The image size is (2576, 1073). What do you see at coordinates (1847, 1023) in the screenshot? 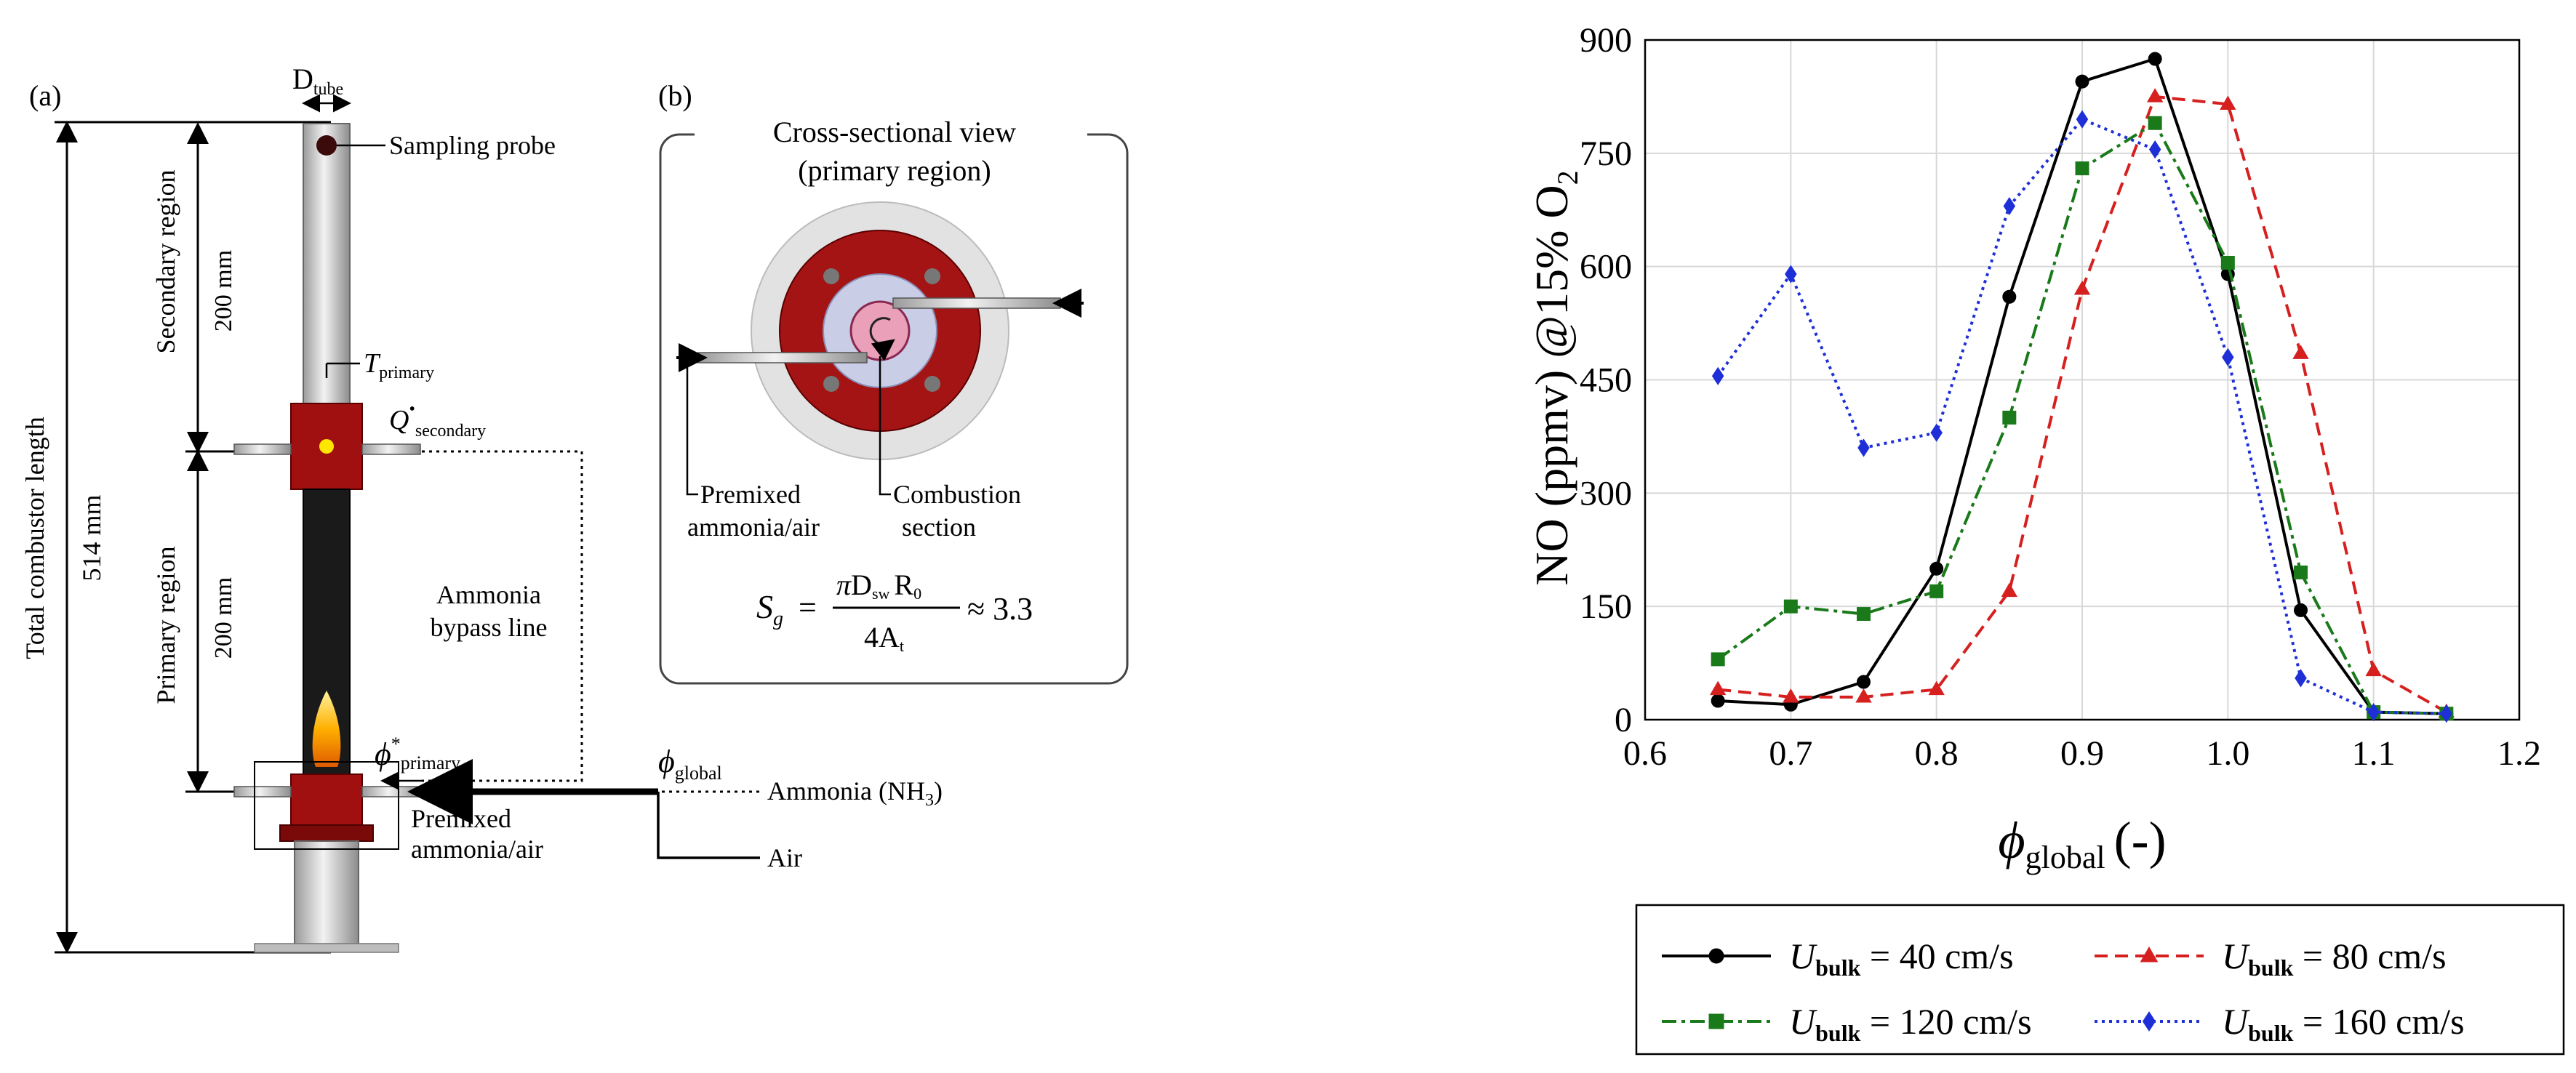
I see `legend-entry-2: Ubulk = 120 cm/s` at bounding box center [1847, 1023].